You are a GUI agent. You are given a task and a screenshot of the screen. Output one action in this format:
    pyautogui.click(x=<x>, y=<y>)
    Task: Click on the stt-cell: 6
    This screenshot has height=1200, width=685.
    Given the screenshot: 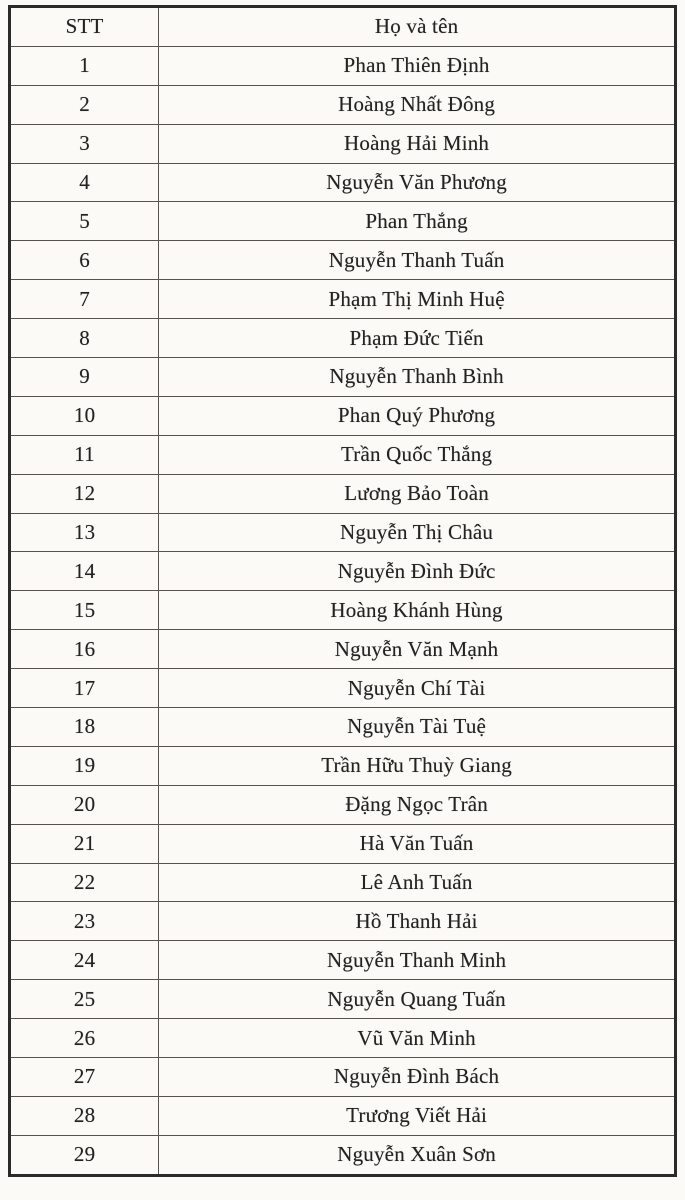 What is the action you would take?
    pyautogui.click(x=84, y=260)
    